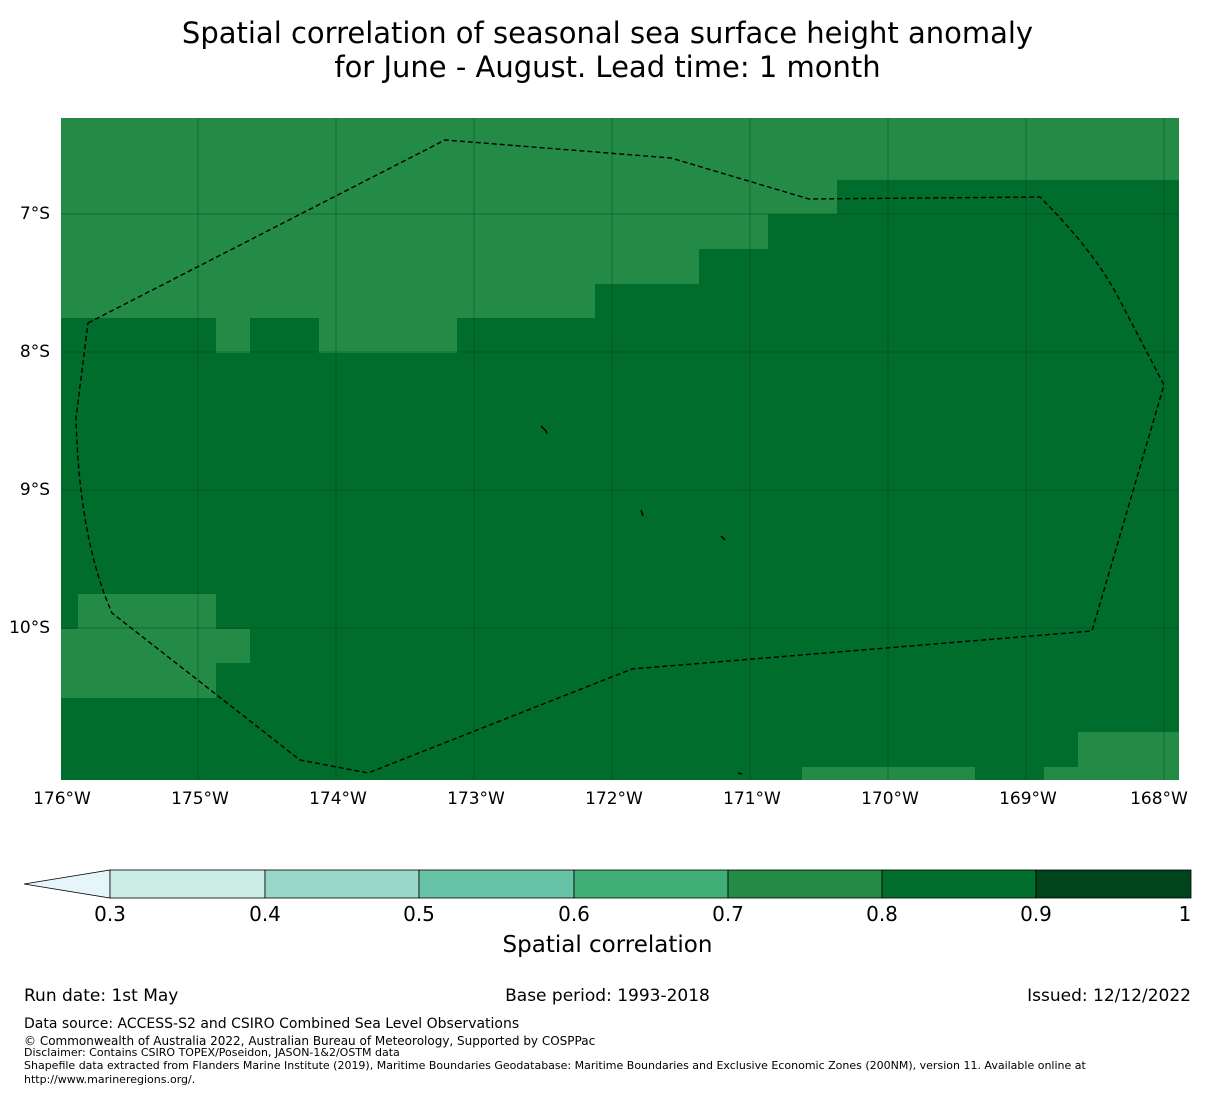  Describe the element at coordinates (959, 884) in the screenshot. I see `colorbar-bin-0.8-0.9` at that location.